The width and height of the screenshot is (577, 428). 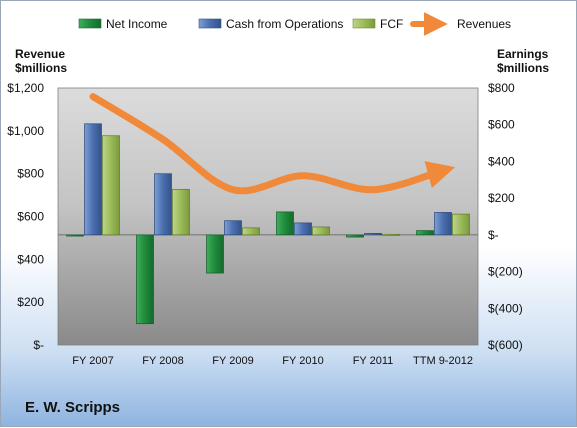 I want to click on y-left-title-line1: Revenue, so click(x=40, y=54).